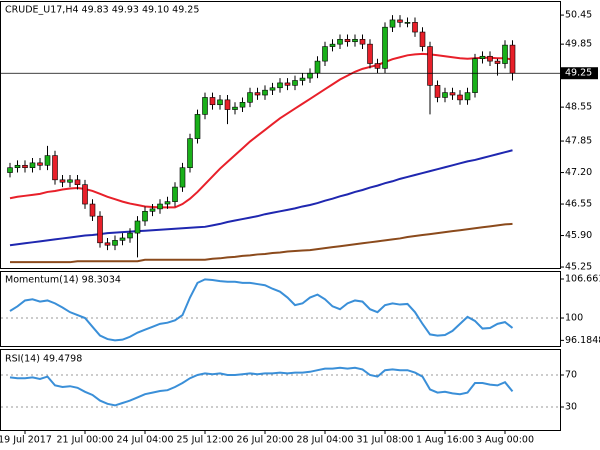  I want to click on y-tick-label: 100, so click(574, 318).